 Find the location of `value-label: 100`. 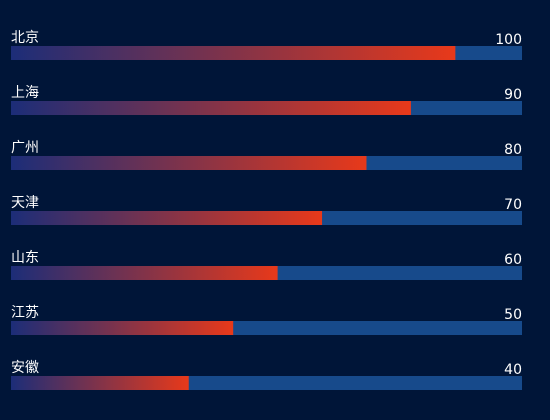

value-label: 100 is located at coordinates (508, 40).